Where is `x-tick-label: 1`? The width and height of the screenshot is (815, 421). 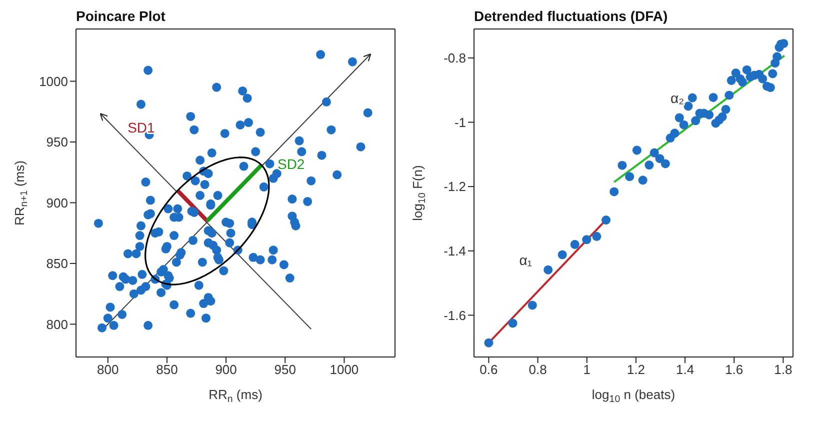 x-tick-label: 1 is located at coordinates (586, 370).